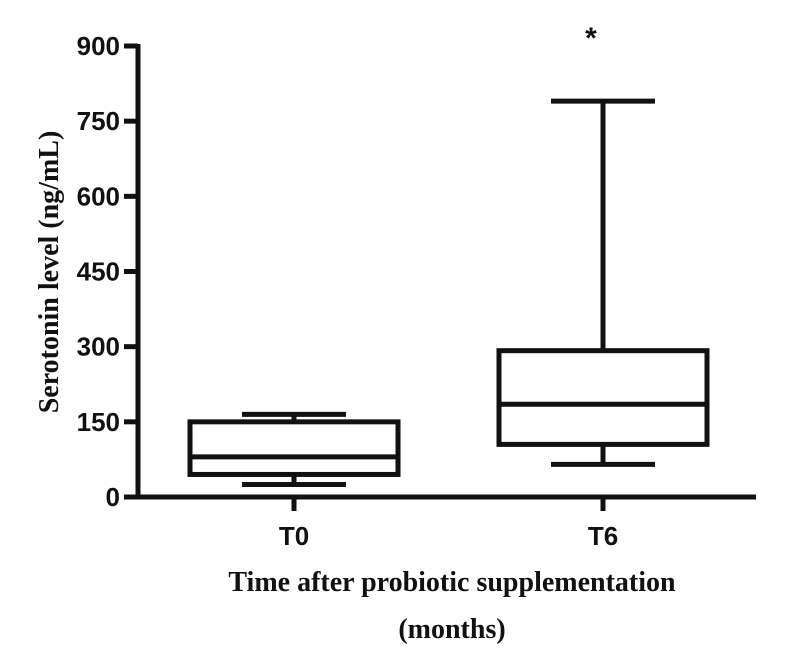 This screenshot has width=810, height=666. Describe the element at coordinates (98, 422) in the screenshot. I see `y-tick-label: 150` at that location.